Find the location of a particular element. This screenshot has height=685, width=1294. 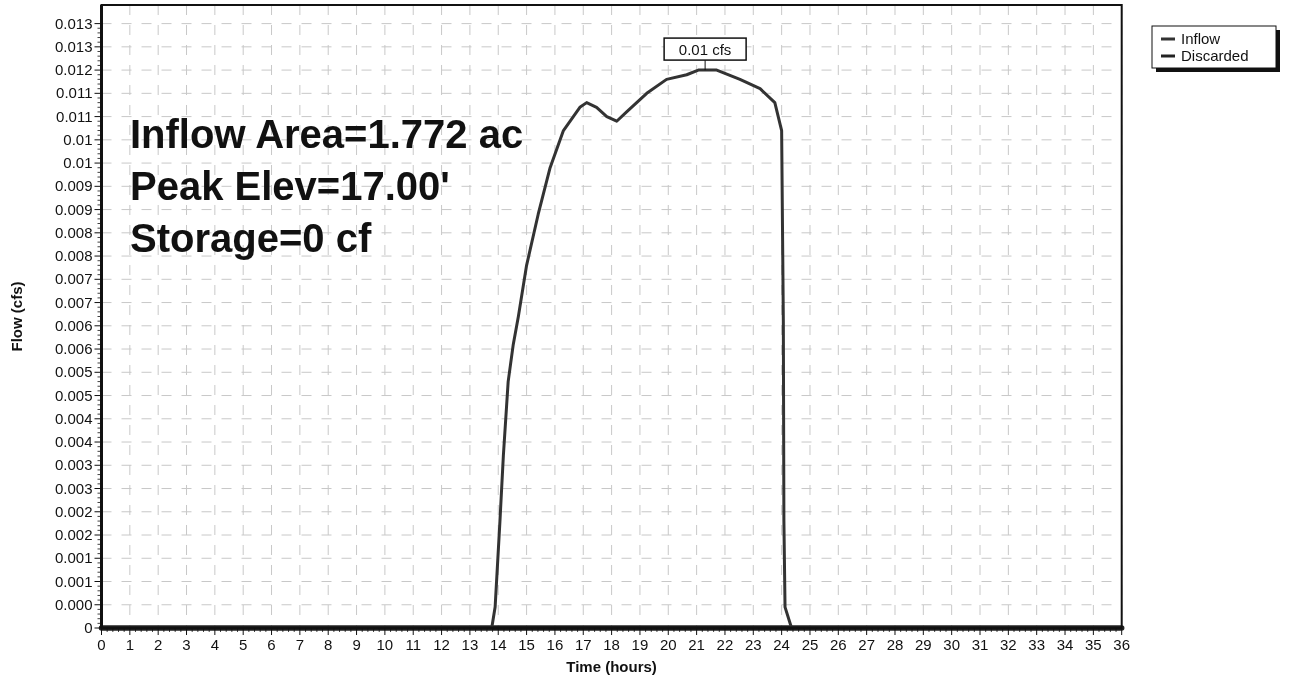

x-tick-label: 25 is located at coordinates (810, 644).